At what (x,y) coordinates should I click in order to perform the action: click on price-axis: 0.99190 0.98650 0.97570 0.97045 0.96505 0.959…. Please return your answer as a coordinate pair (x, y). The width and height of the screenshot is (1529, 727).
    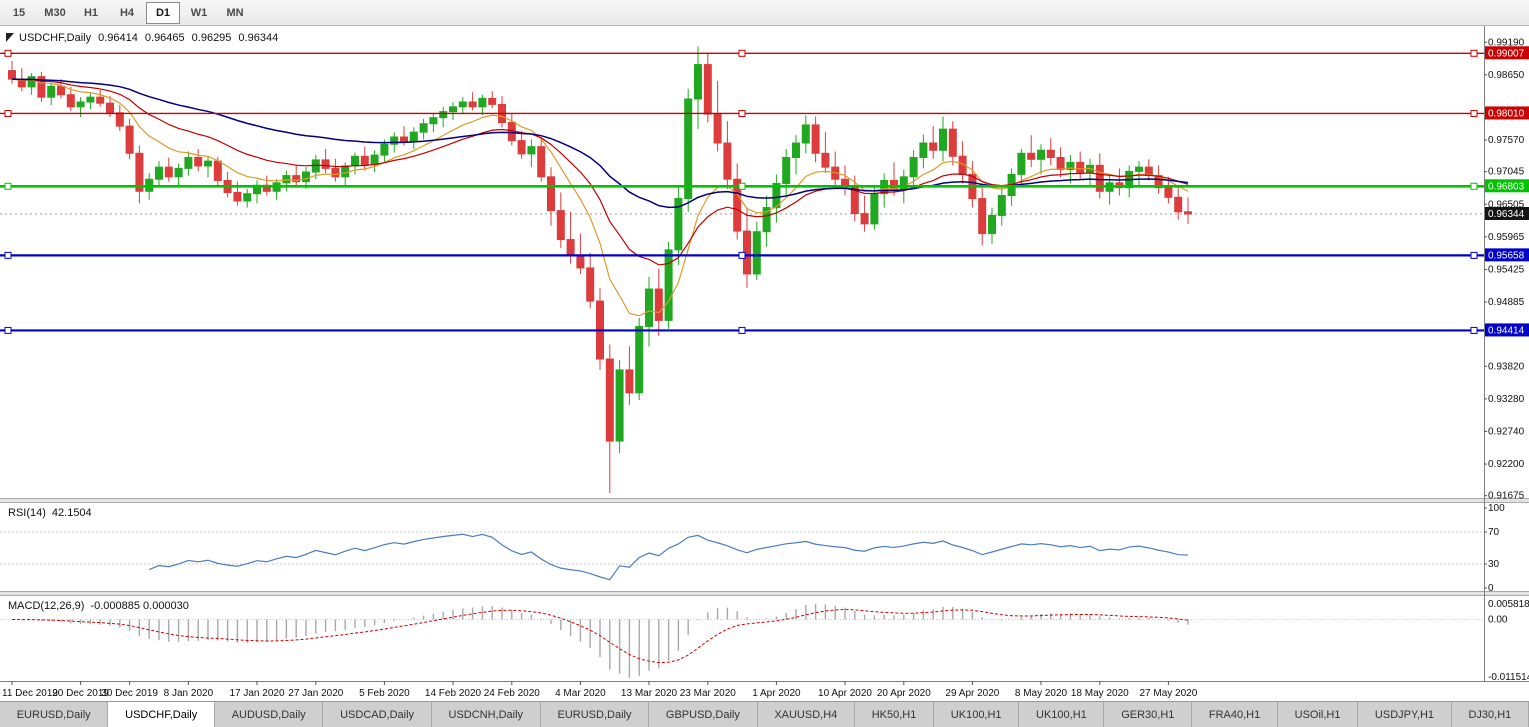
    Looking at the image, I should click on (1506, 269).